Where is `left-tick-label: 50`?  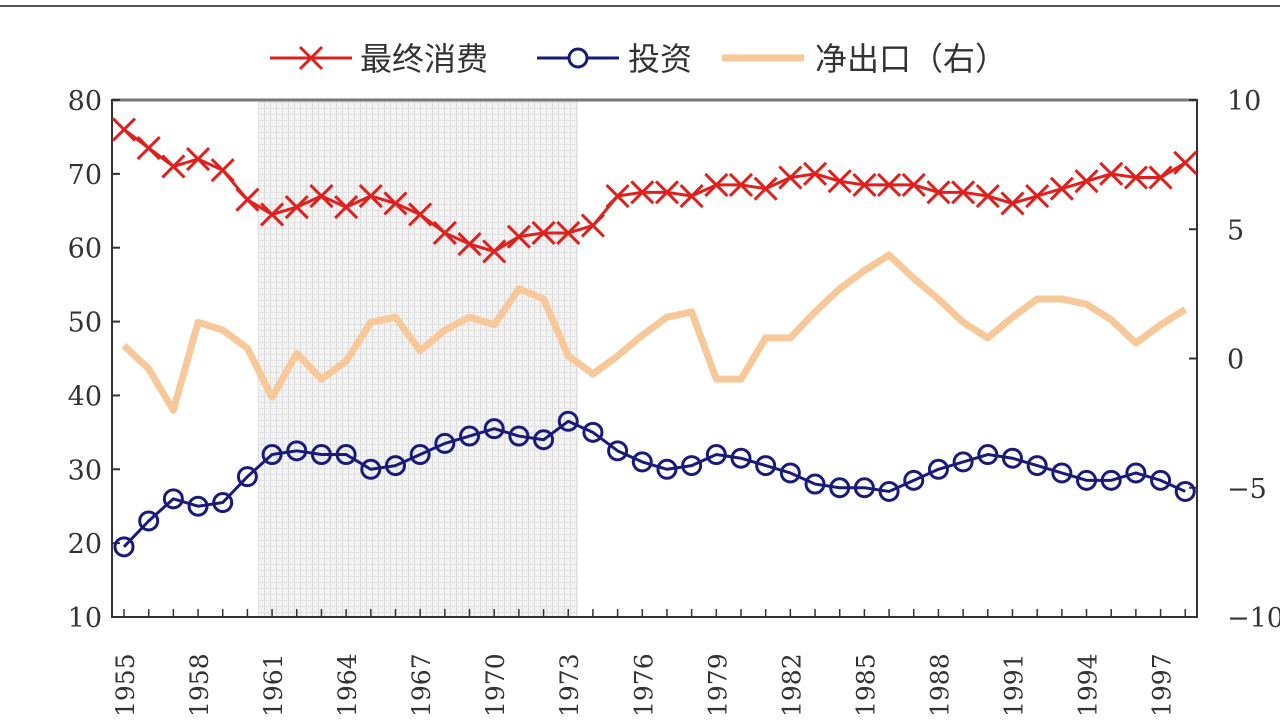 left-tick-label: 50 is located at coordinates (85, 323).